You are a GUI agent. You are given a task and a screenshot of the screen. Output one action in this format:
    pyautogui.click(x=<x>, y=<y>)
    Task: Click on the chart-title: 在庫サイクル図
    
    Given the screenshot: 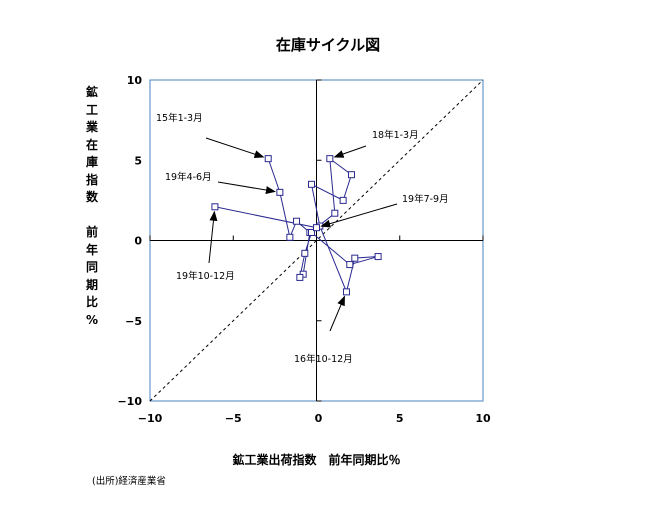 What is the action you would take?
    pyautogui.click(x=328, y=45)
    